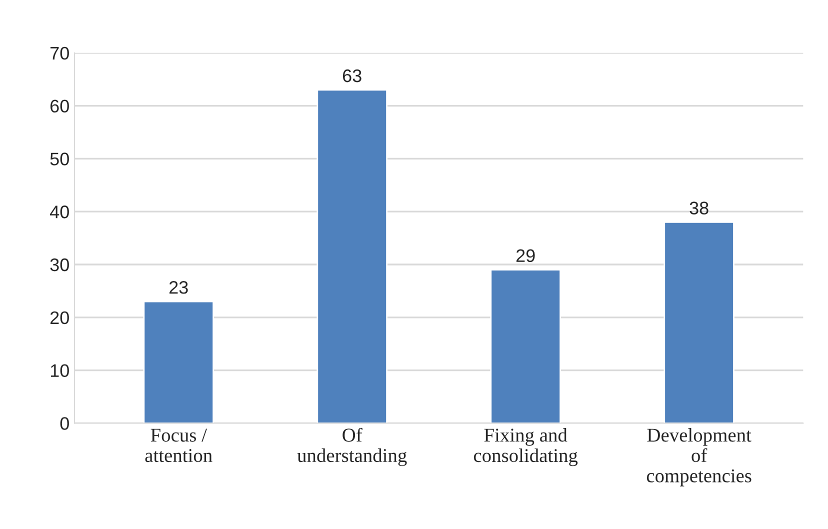 This screenshot has height=529, width=828. I want to click on x-tick-label: Focus / attention, so click(178, 445).